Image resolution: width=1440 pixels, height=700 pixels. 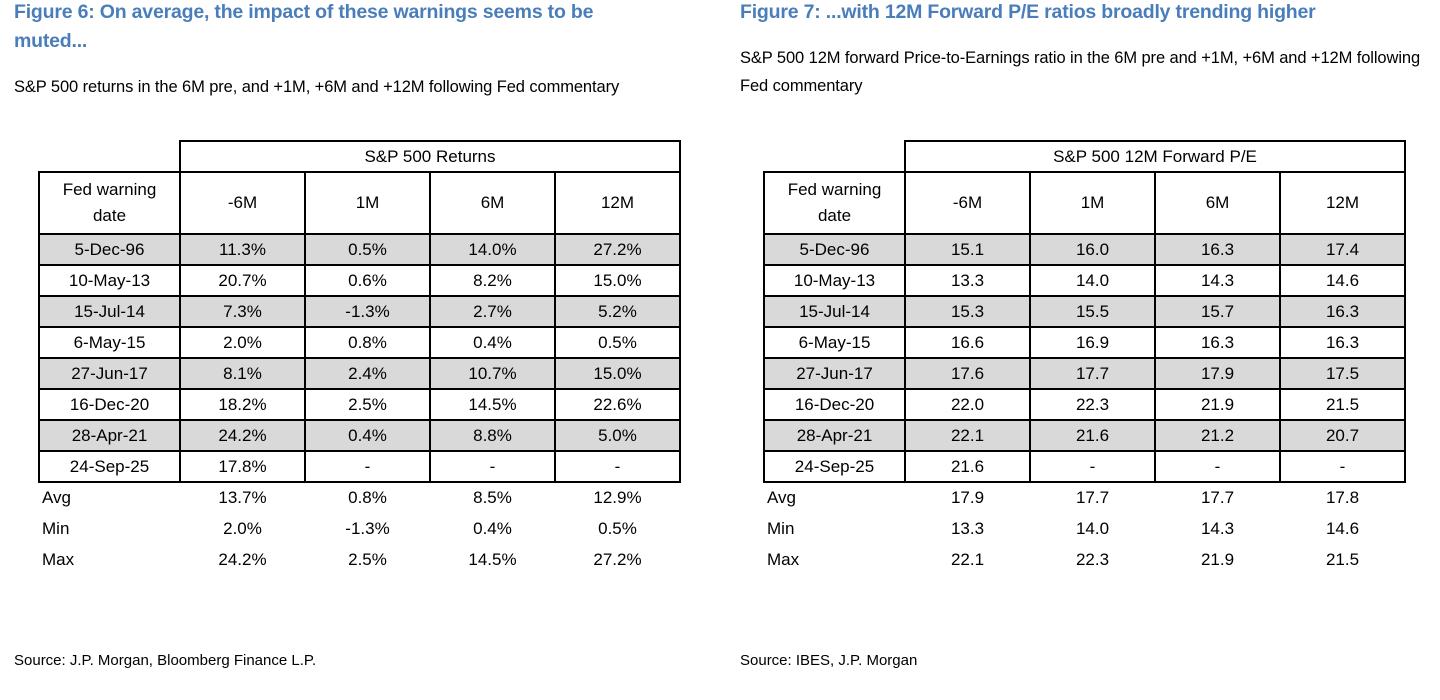 What do you see at coordinates (1217, 497) in the screenshot?
I see `summary-value: 17.7` at bounding box center [1217, 497].